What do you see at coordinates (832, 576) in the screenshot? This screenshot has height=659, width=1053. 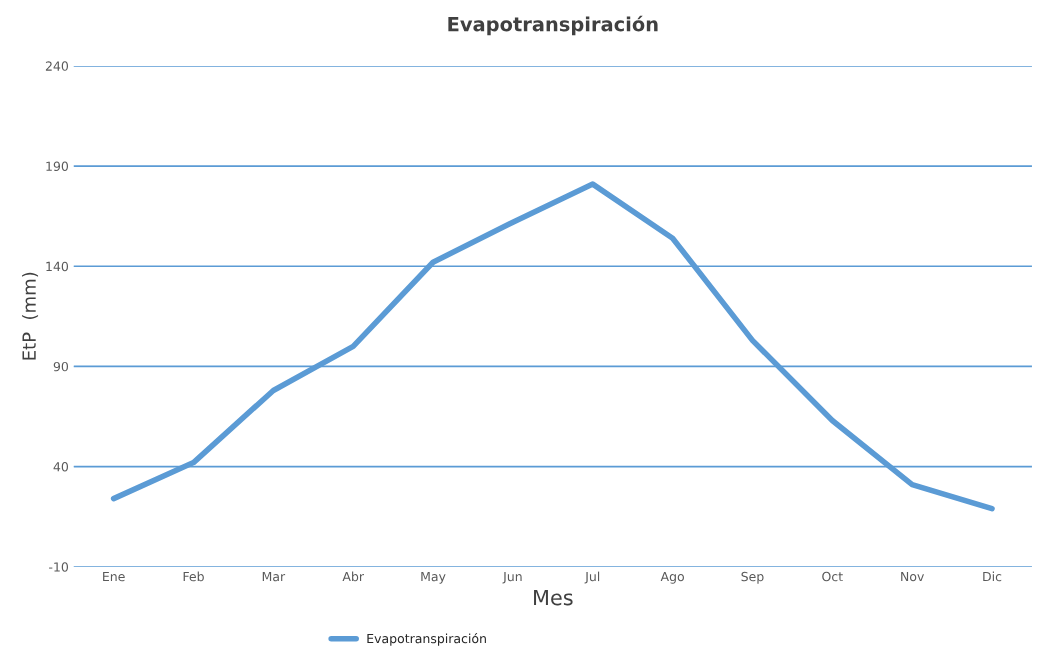 I see `x-tick-label: Oct` at bounding box center [832, 576].